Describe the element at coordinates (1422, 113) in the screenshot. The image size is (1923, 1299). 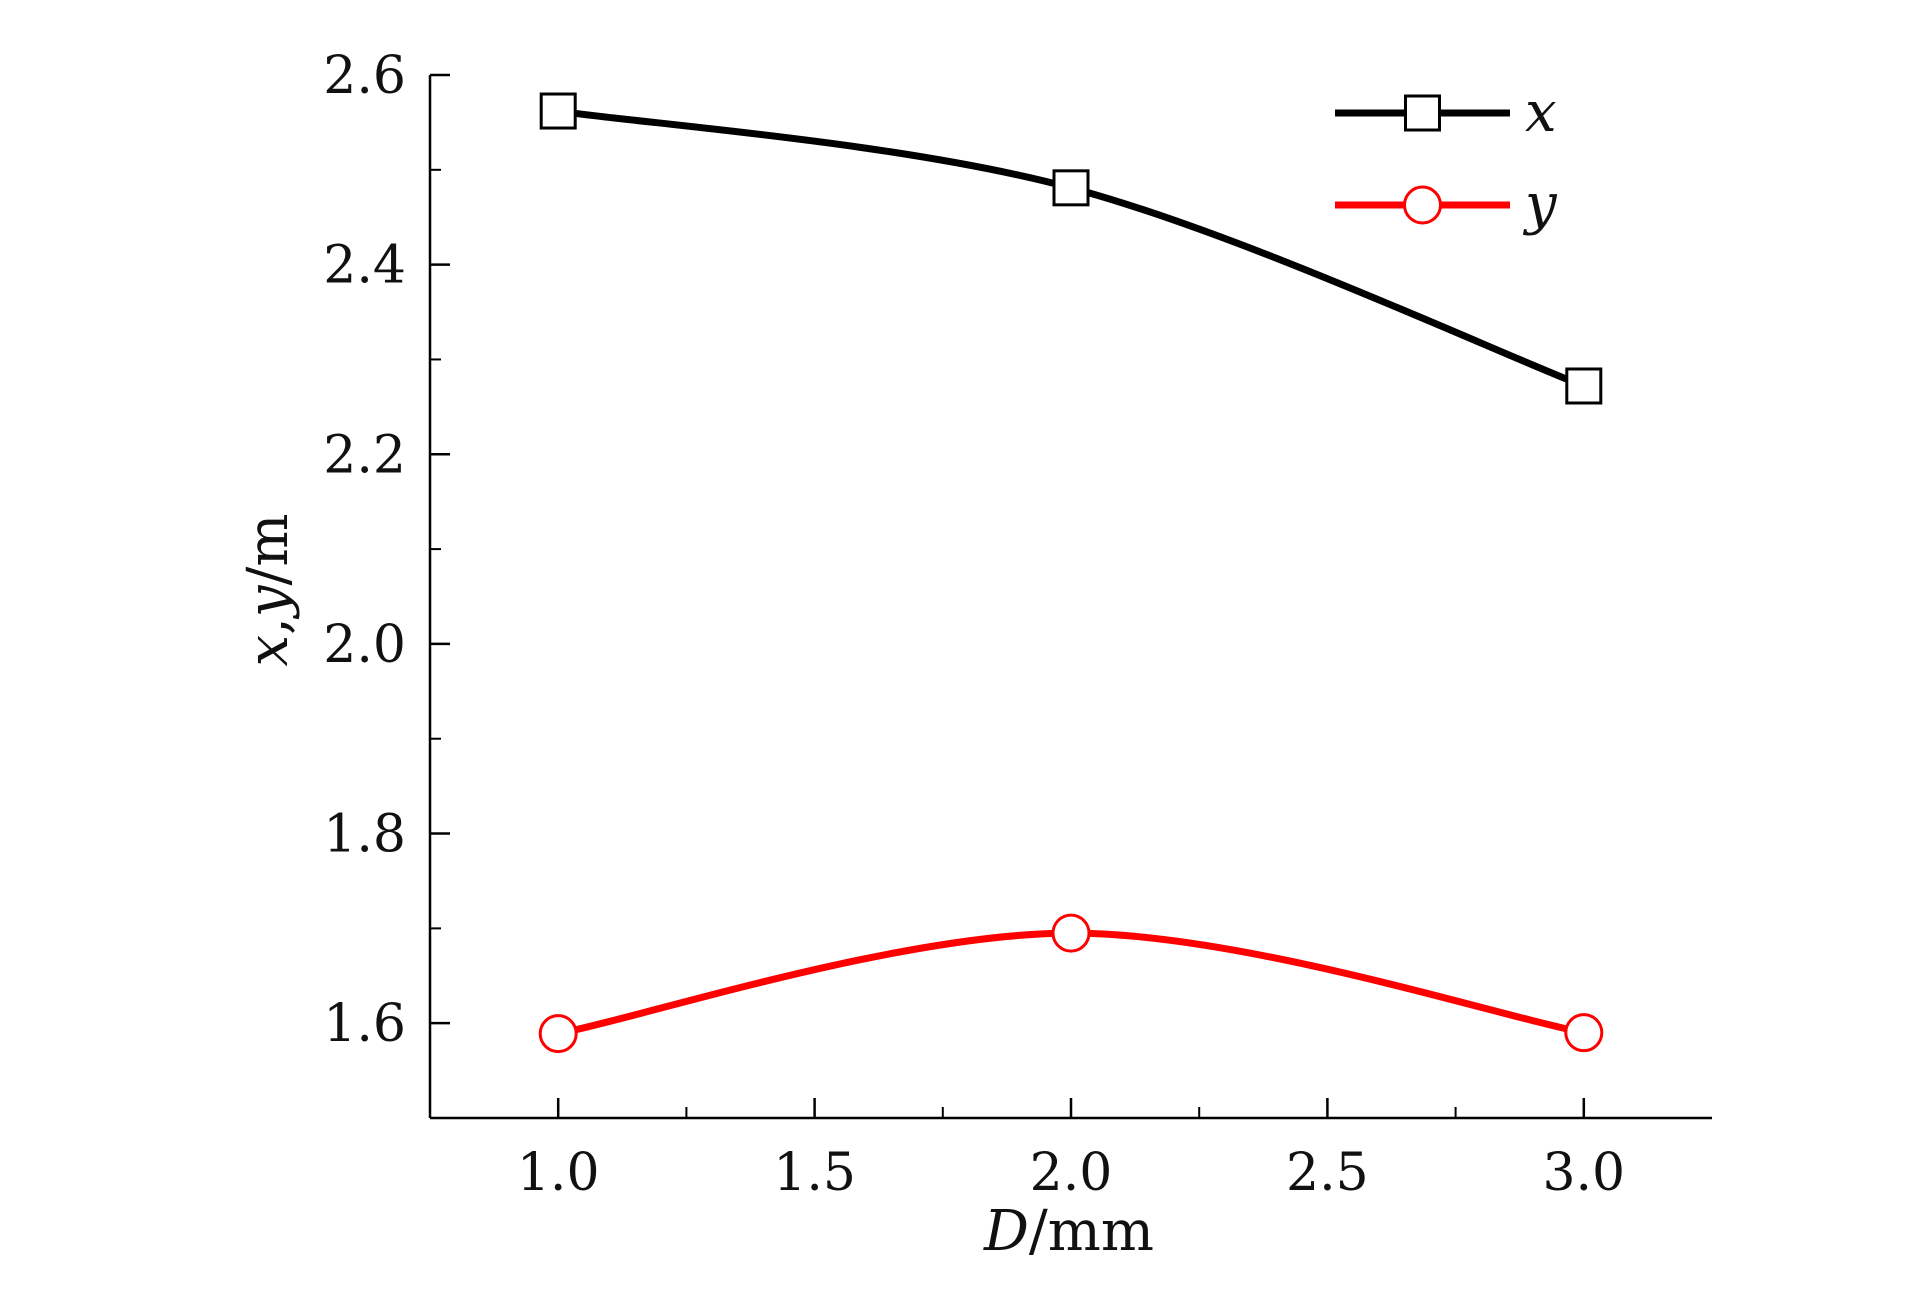
I see `legend-marker-x` at that location.